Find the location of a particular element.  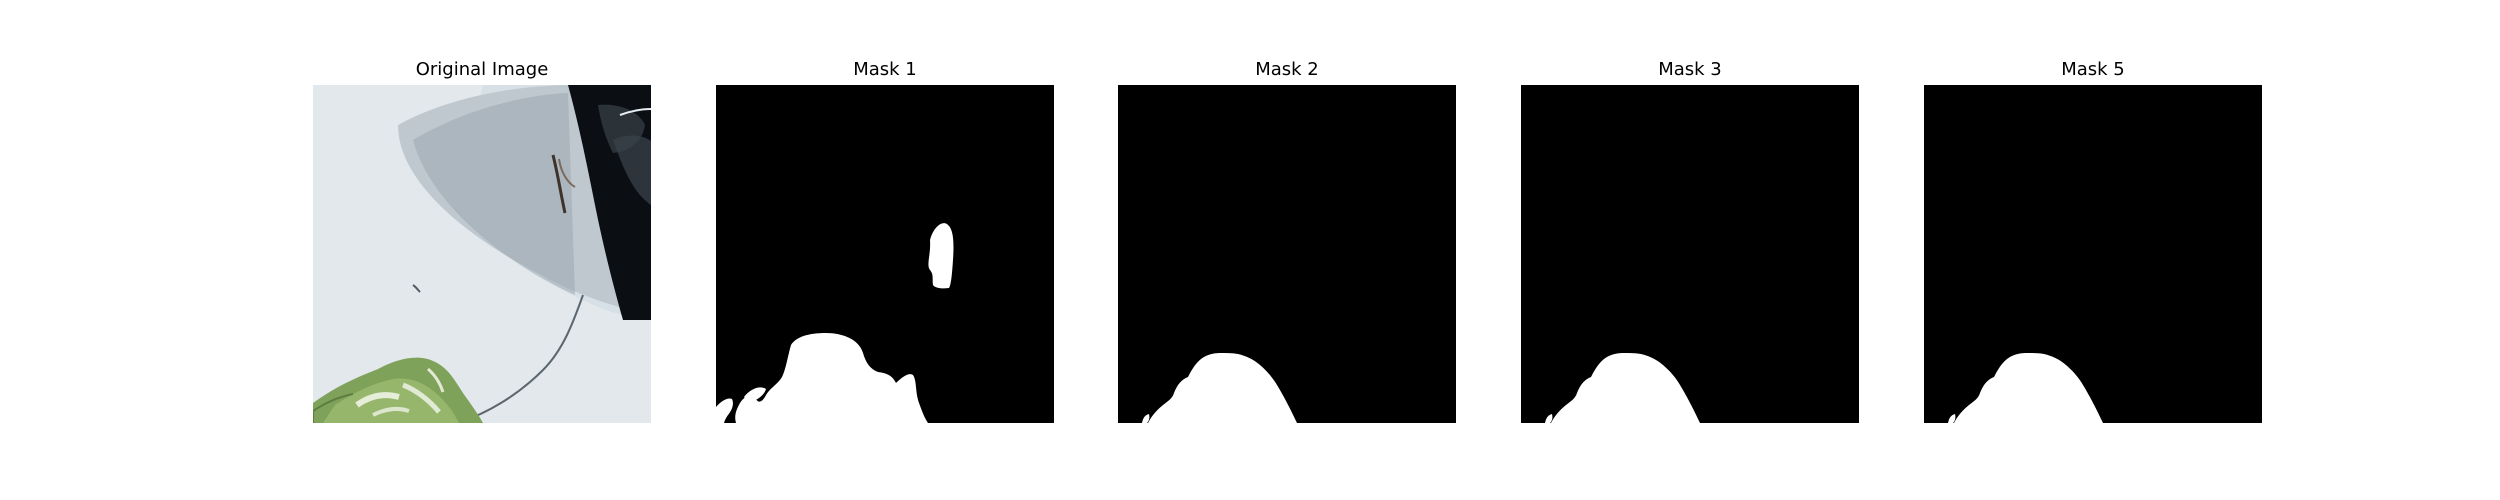

panel-mask-1: Mask 1 is located at coordinates (885, 243).